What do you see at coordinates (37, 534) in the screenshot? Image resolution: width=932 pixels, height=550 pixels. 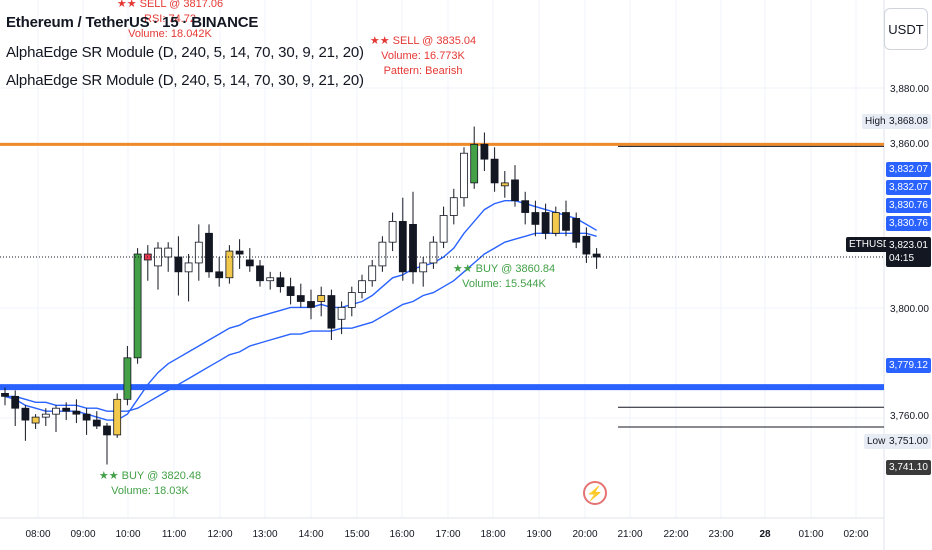 I see `time-tick-label: 08:00` at bounding box center [37, 534].